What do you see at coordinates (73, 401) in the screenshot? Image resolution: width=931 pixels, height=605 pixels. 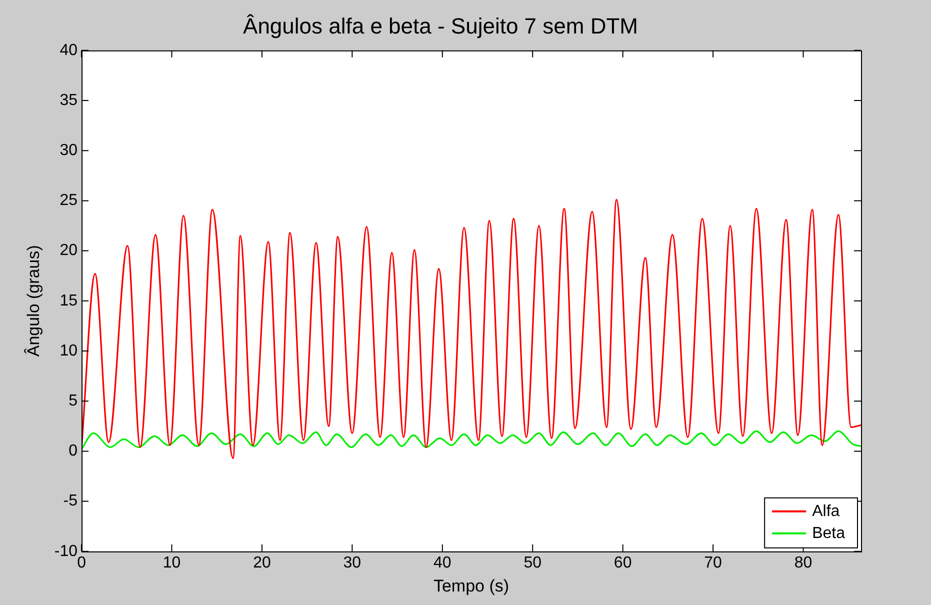 I see `y-tick-label: 5` at bounding box center [73, 401].